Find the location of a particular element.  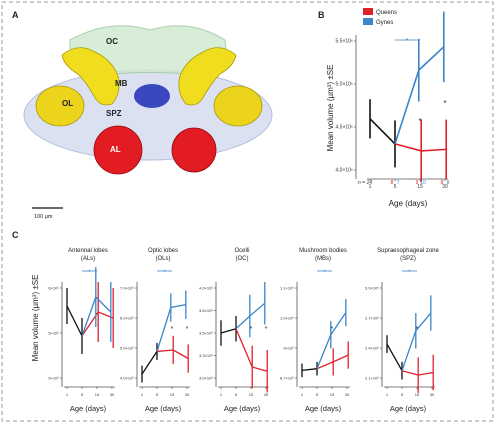

label-oc: OC is located at coordinates (112, 41).